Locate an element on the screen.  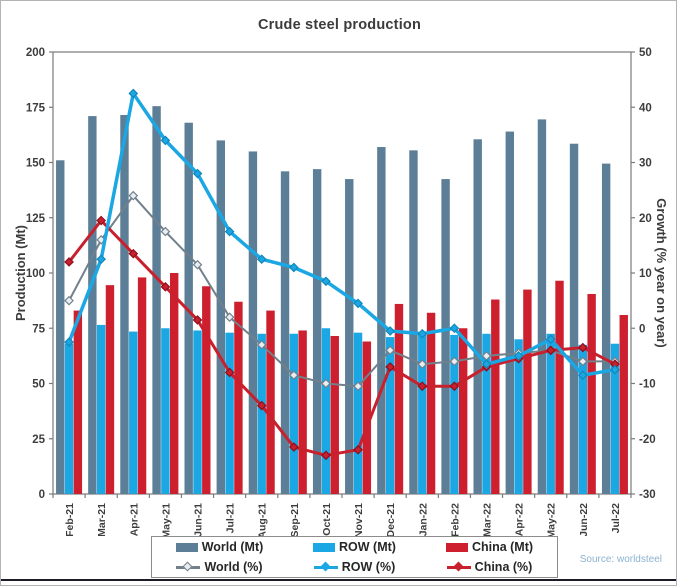
svg-text: 10 is located at coordinates (645, 274).